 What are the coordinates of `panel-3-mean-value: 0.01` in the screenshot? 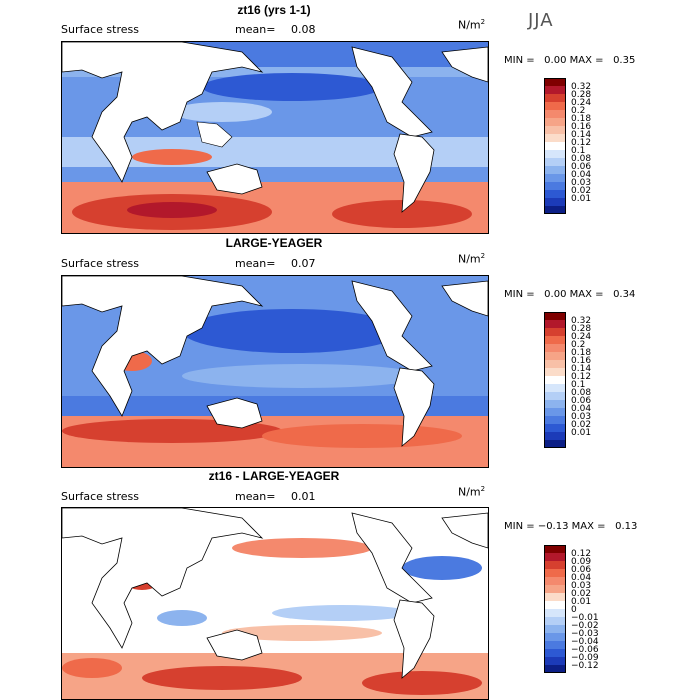 It's located at (303, 496).